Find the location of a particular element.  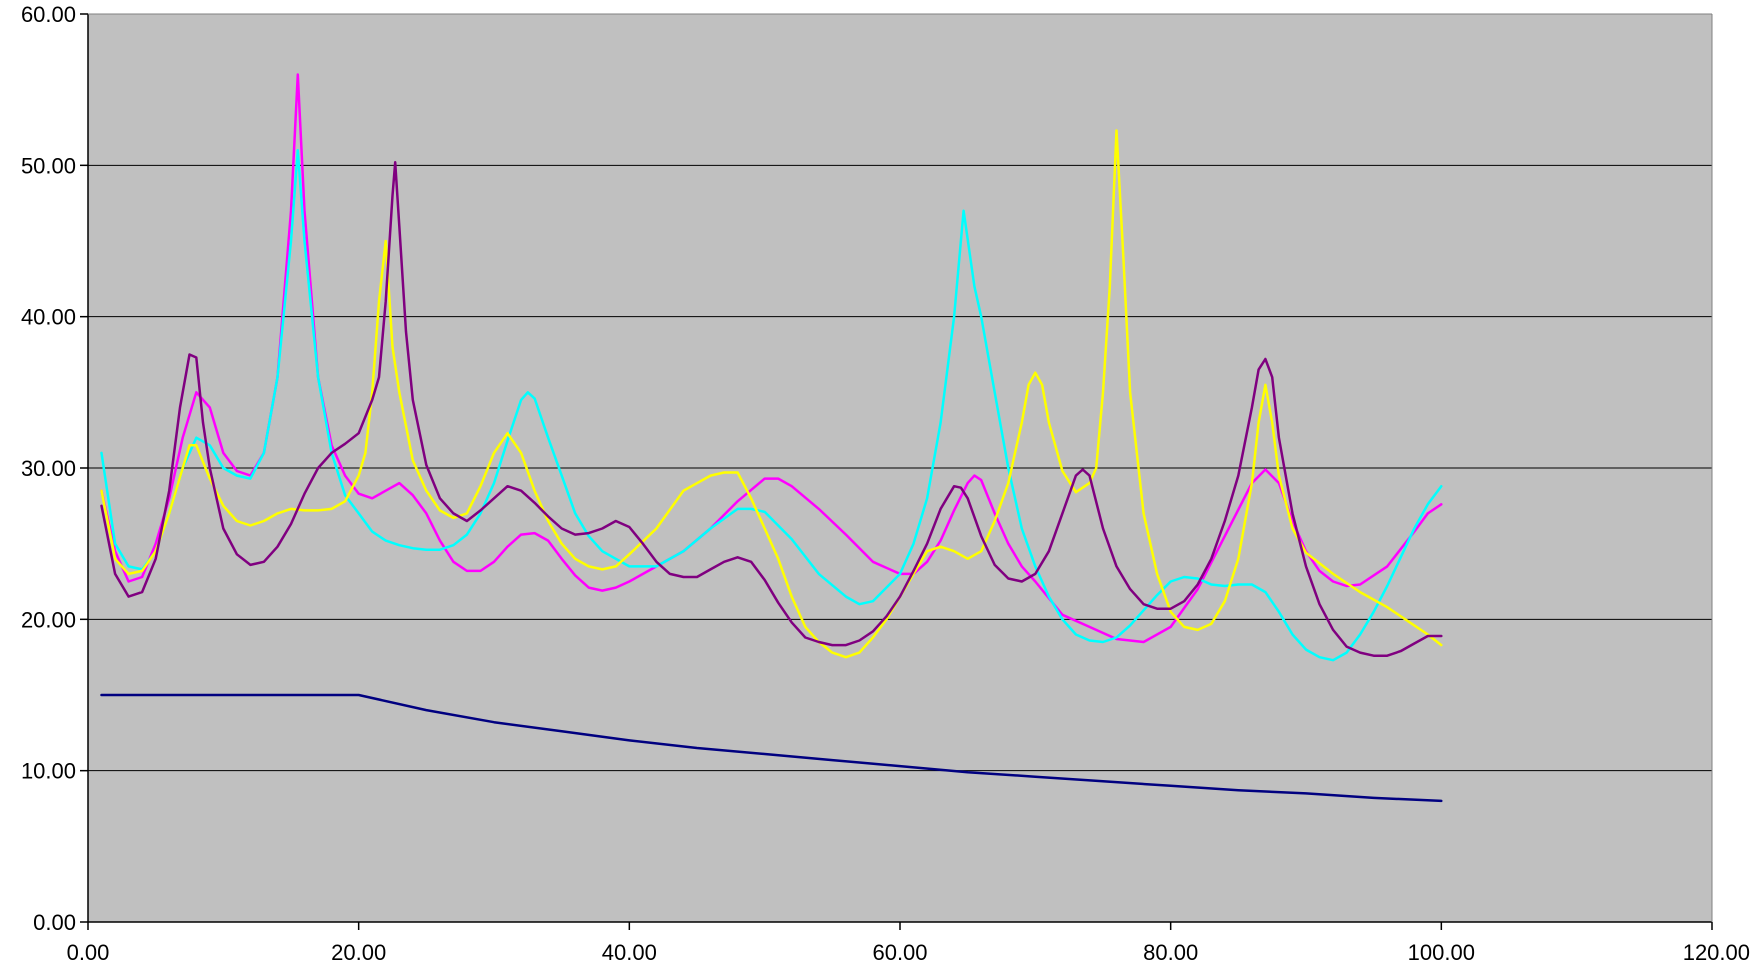

x-tick-label: 100.00 is located at coordinates (1441, 952).